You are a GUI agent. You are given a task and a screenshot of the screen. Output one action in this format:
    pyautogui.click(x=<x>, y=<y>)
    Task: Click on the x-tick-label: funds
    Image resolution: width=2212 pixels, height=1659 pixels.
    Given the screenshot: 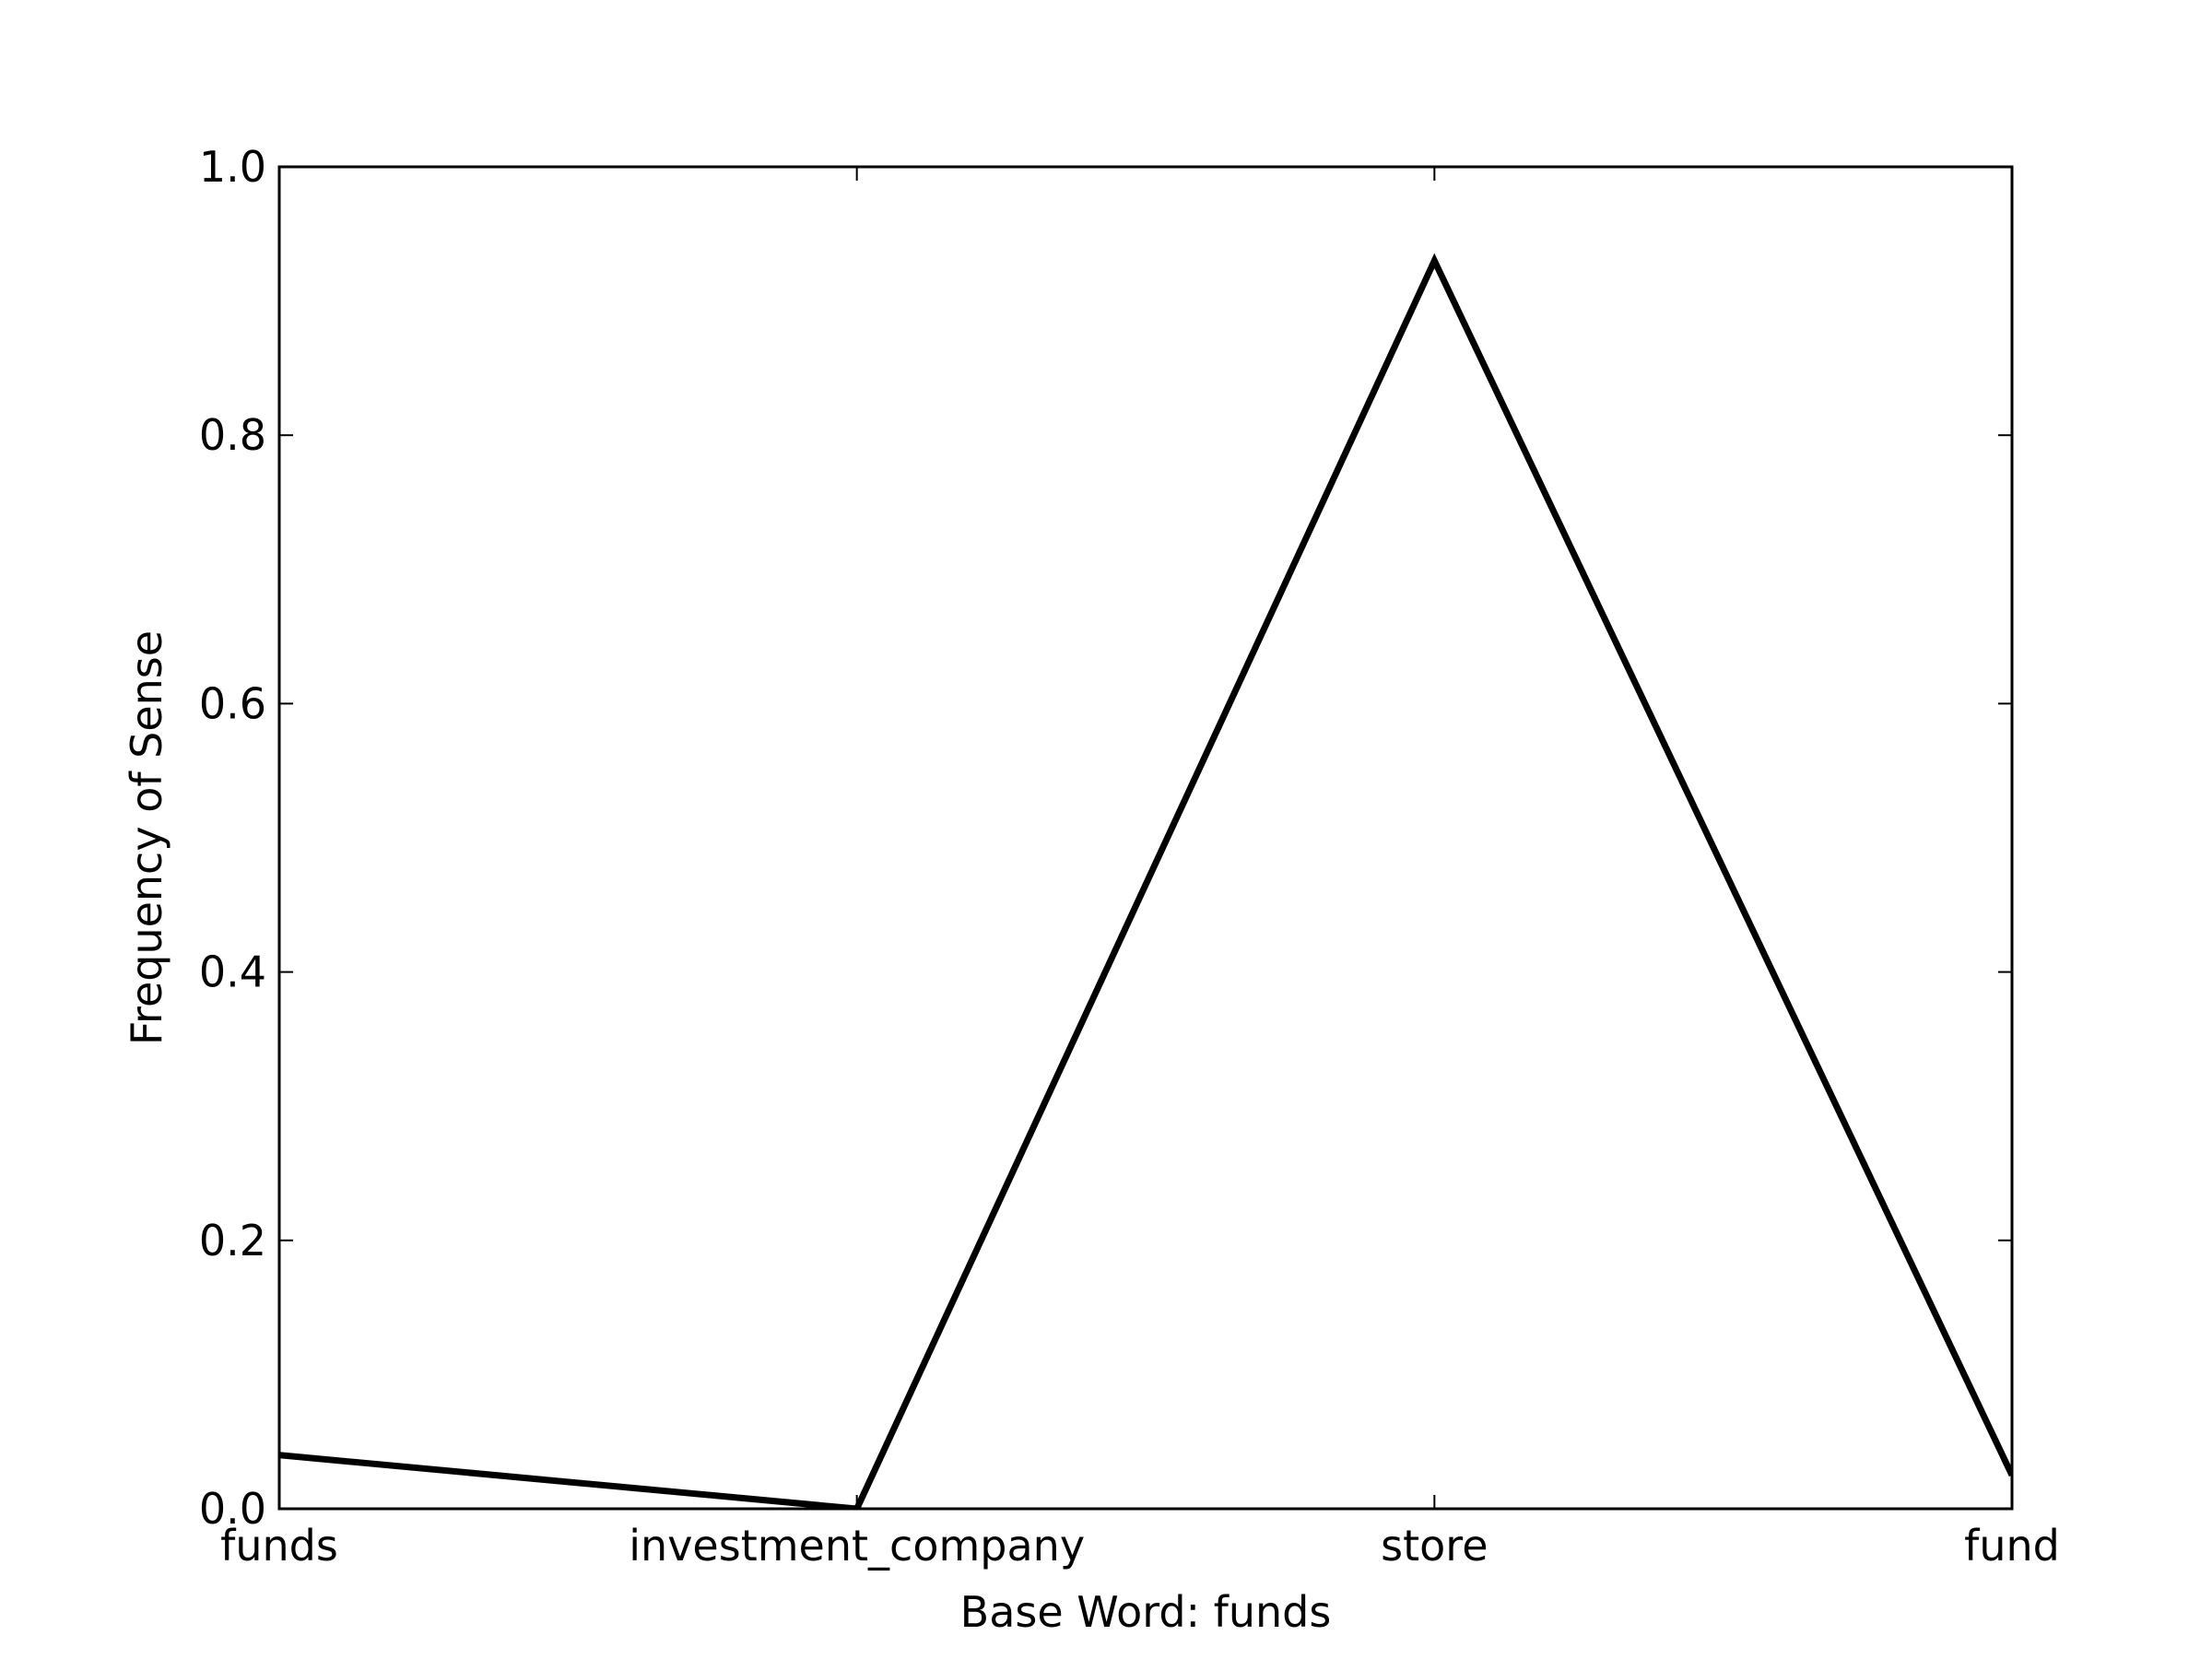 What is the action you would take?
    pyautogui.click(x=279, y=1546)
    